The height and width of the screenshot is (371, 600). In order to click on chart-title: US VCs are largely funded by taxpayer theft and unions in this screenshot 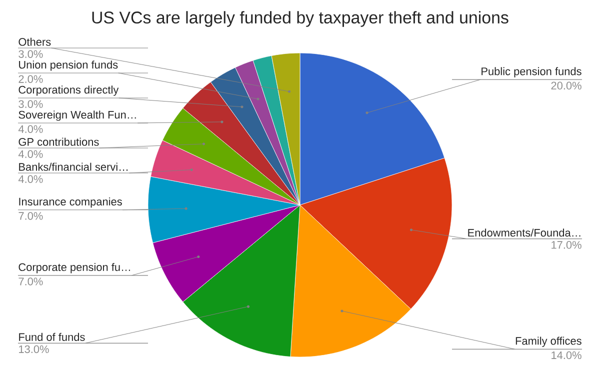, I will do `click(300, 19)`.